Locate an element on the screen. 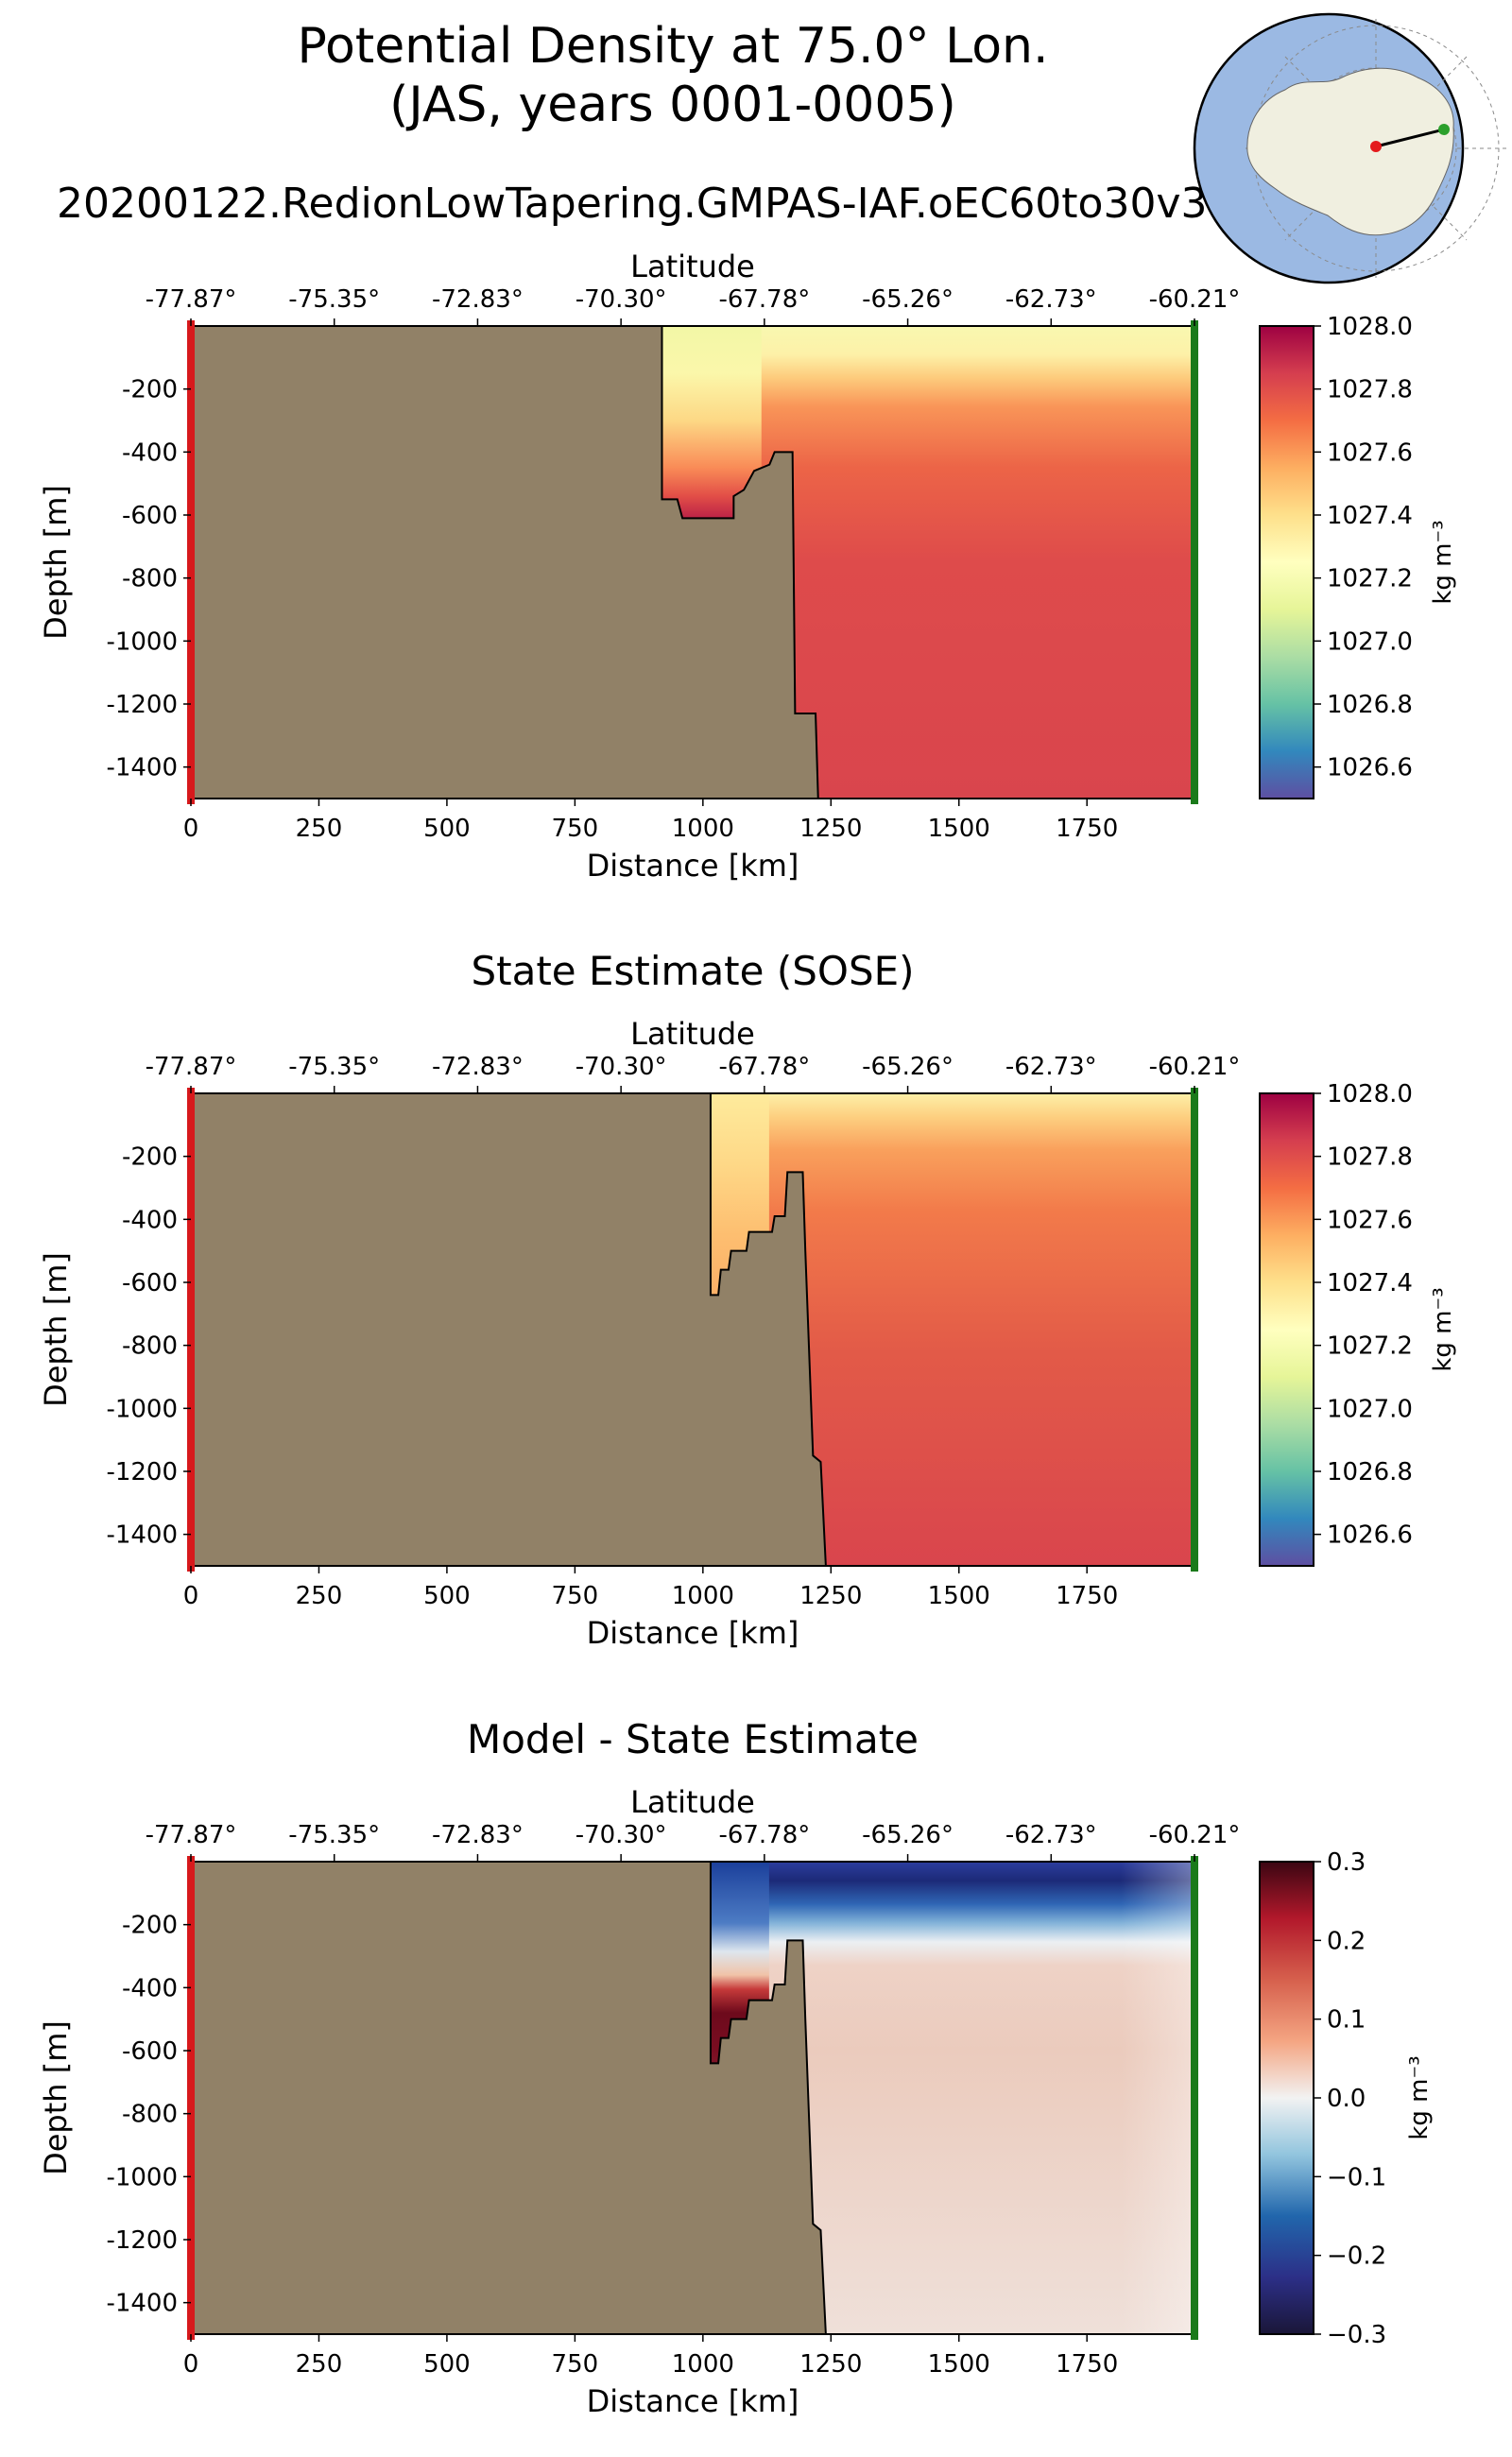 The width and height of the screenshot is (1512, 2457). colorbar-tick-label: 0.2 is located at coordinates (1346, 1941).